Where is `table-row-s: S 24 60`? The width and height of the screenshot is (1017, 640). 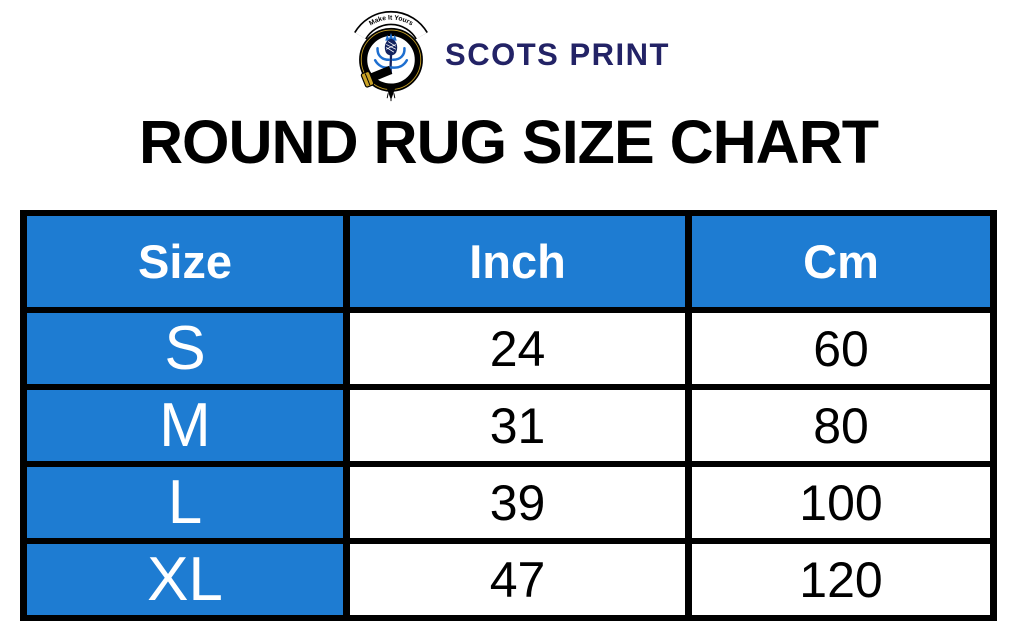
table-row-s: S 24 60 is located at coordinates (508, 348).